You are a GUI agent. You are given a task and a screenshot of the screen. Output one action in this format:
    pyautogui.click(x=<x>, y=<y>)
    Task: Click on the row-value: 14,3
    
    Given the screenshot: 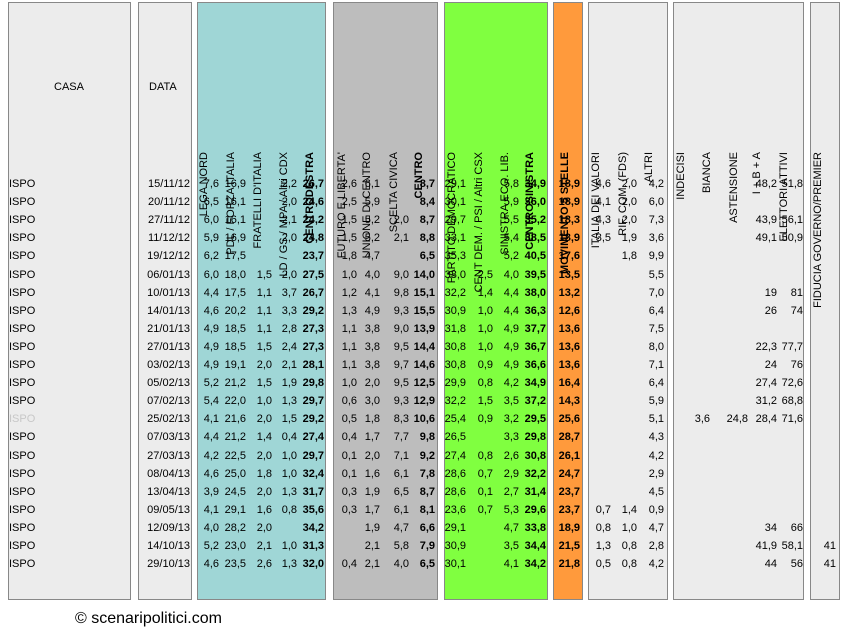 What is the action you would take?
    pyautogui.click(x=569, y=401)
    